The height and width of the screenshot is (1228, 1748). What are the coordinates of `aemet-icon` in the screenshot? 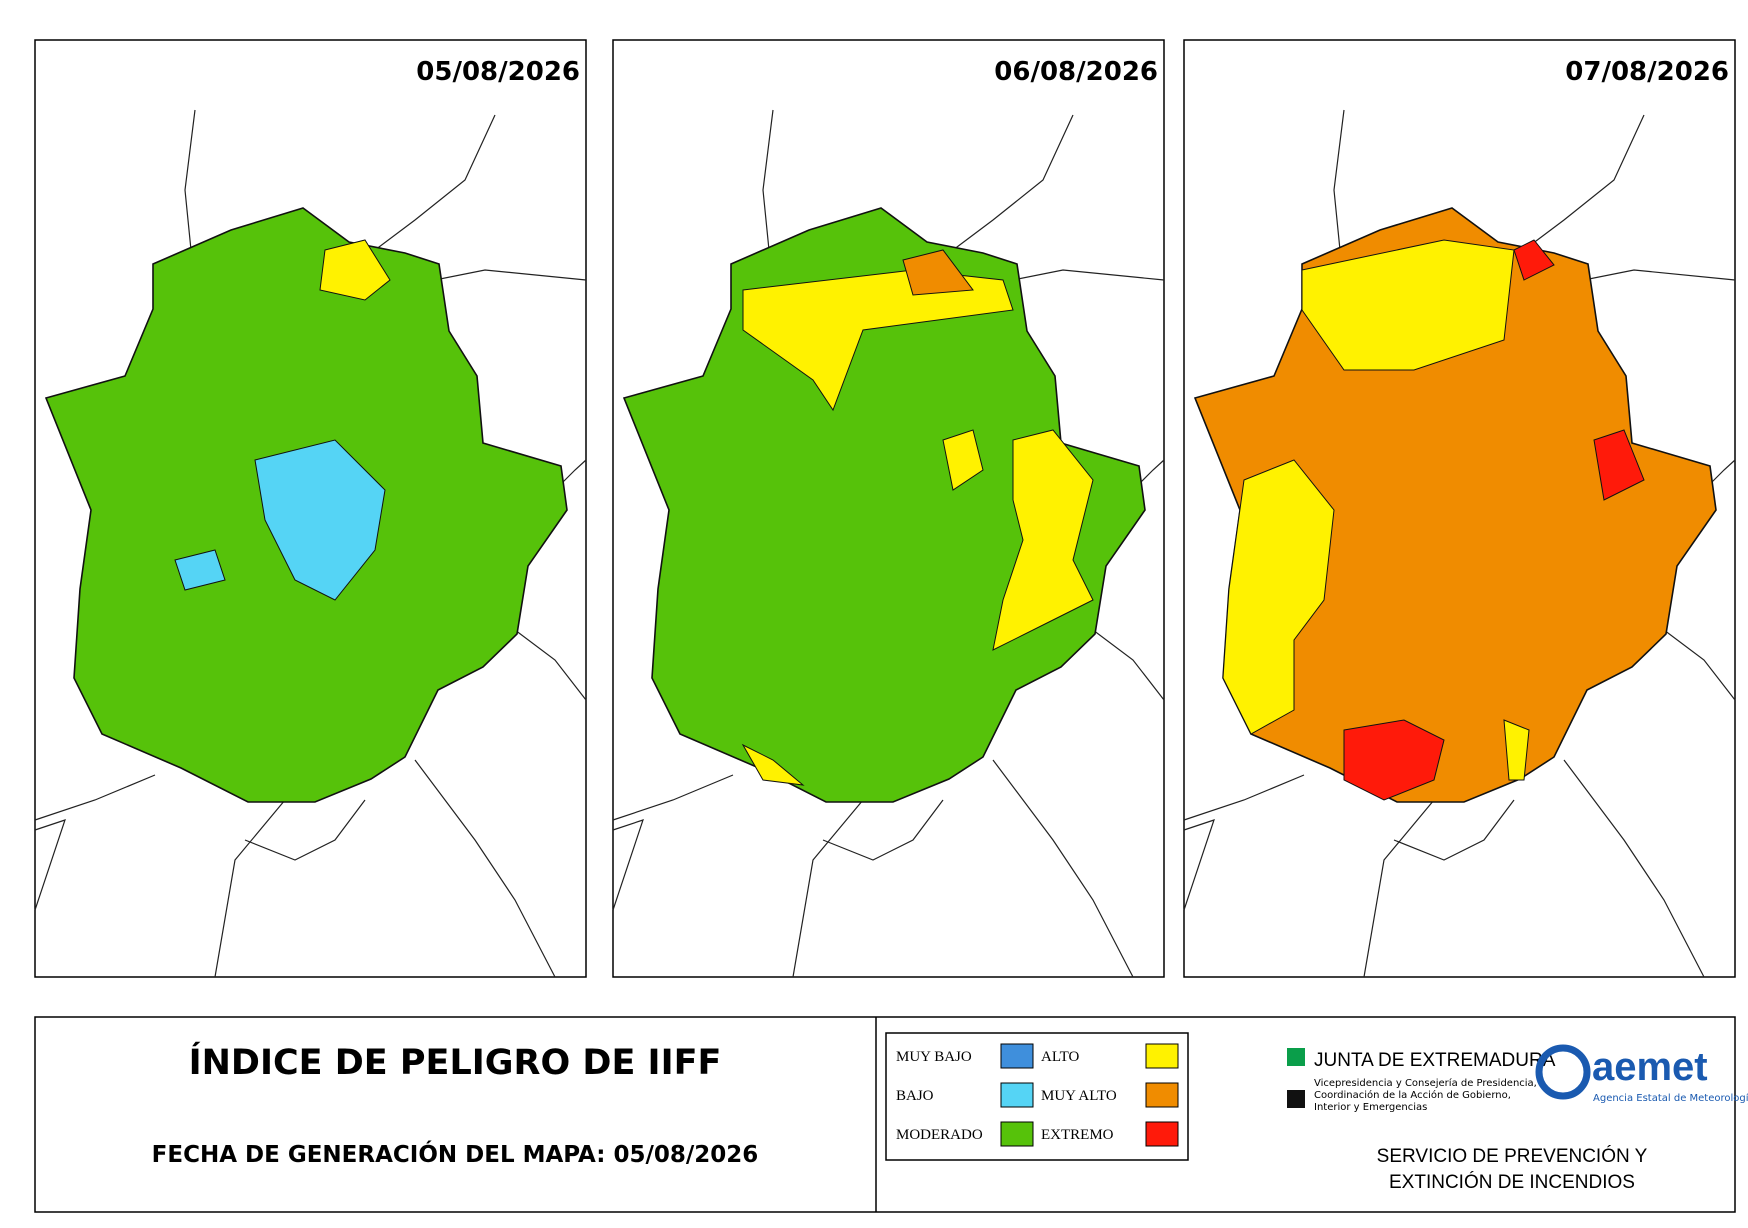 It's located at (1563, 1072).